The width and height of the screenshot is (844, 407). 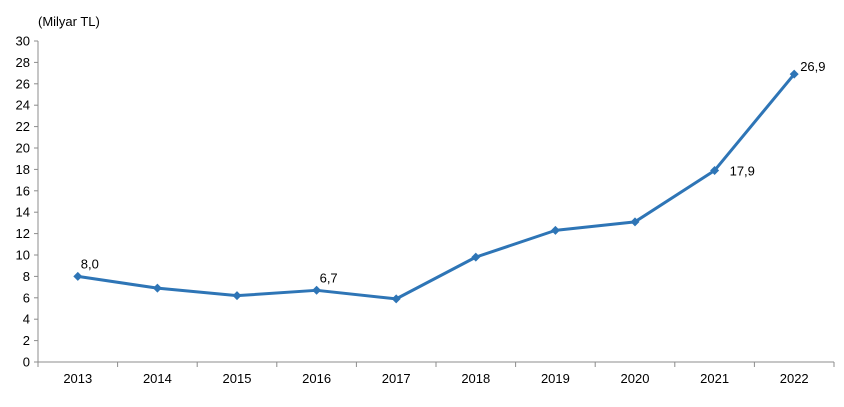 What do you see at coordinates (316, 378) in the screenshot?
I see `x-tick-label: 2016` at bounding box center [316, 378].